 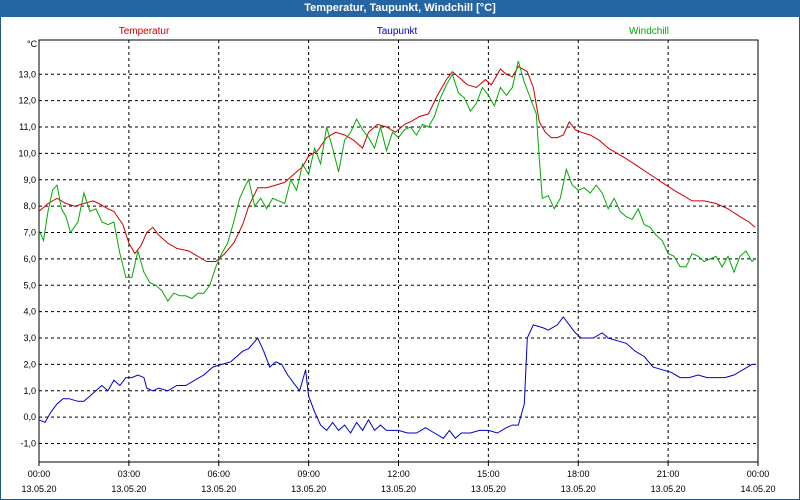 I want to click on legend-windchill: Windchill, so click(x=649, y=31).